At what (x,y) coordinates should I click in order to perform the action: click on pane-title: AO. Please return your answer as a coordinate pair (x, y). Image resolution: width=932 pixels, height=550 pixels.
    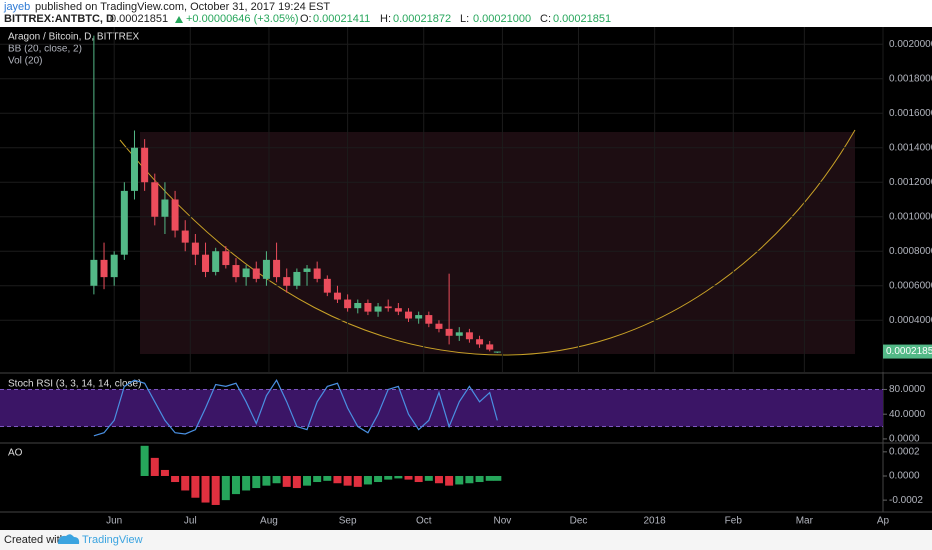
    Looking at the image, I should click on (15, 453).